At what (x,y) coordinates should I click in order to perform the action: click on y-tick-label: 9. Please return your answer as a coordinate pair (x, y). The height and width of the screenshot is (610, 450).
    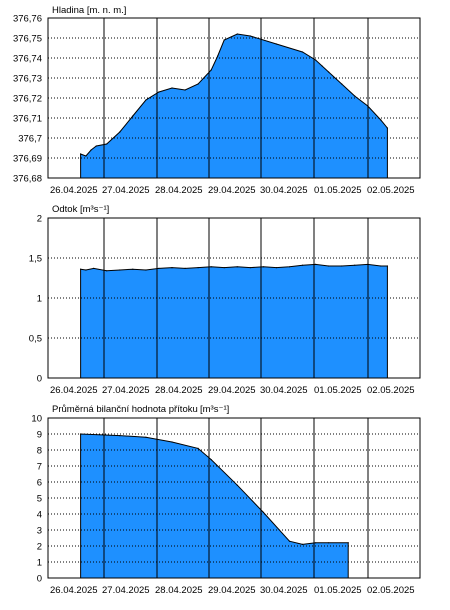
    Looking at the image, I should click on (39, 435).